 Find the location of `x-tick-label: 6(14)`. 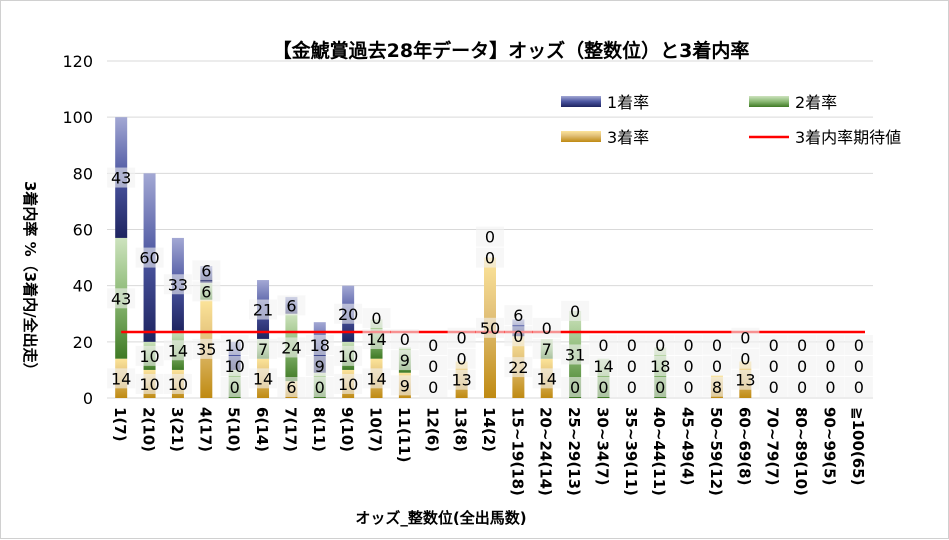

x-tick-label: 6(14) is located at coordinates (262, 429).